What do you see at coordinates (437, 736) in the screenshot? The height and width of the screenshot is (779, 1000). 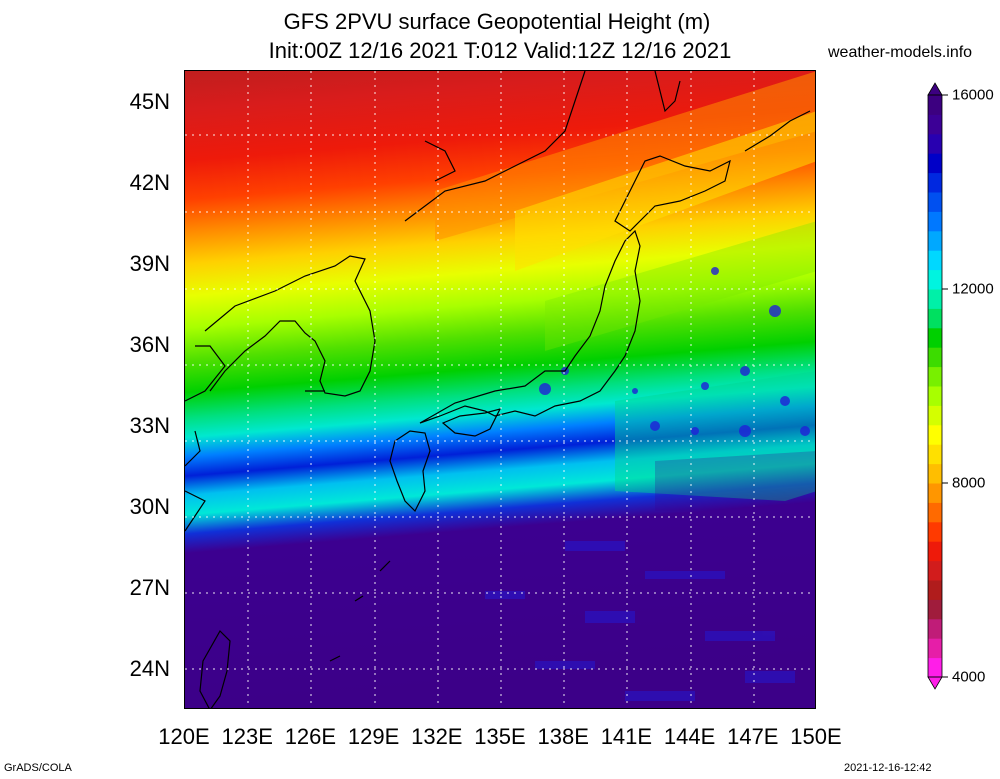 I see `lon-label: 132E` at bounding box center [437, 736].